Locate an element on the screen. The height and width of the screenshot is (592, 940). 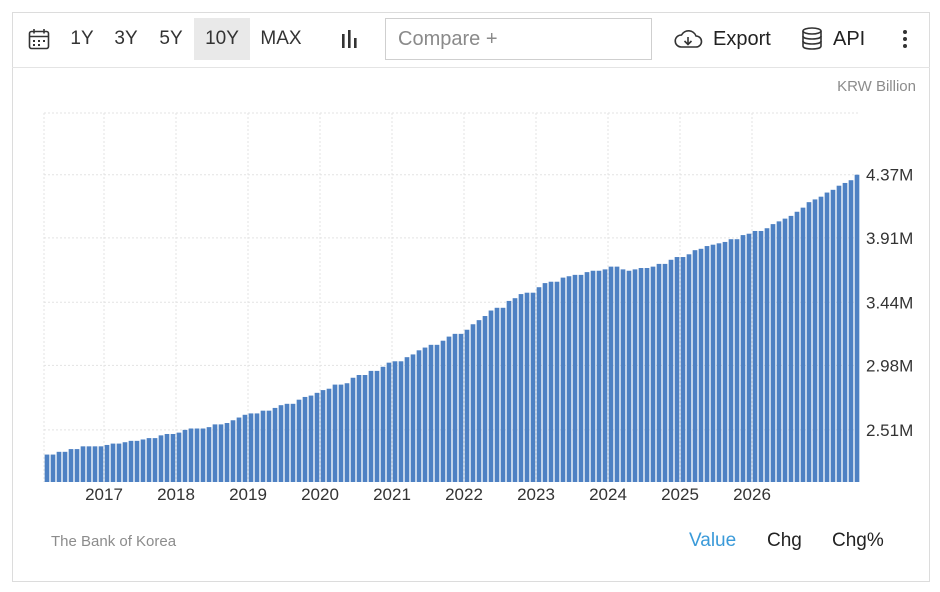
chart-toolbar is located at coordinates (471, 40).